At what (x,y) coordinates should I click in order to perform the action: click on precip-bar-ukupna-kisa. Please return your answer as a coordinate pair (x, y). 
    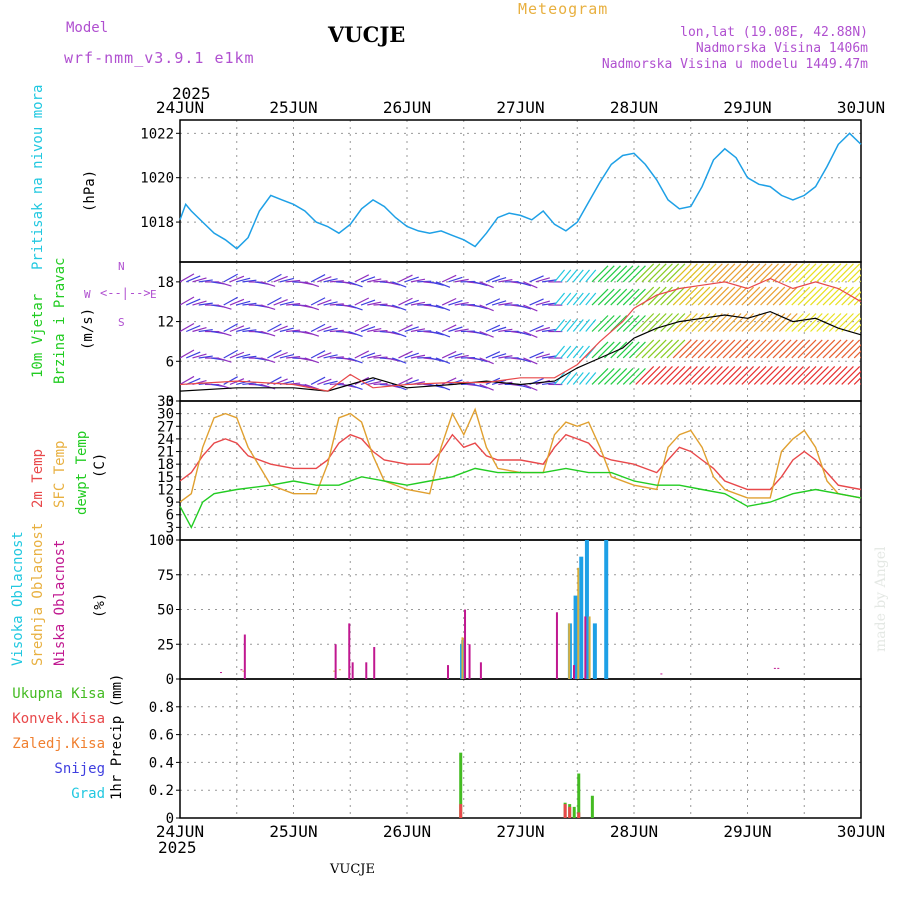
    Looking at the image, I should click on (592, 806).